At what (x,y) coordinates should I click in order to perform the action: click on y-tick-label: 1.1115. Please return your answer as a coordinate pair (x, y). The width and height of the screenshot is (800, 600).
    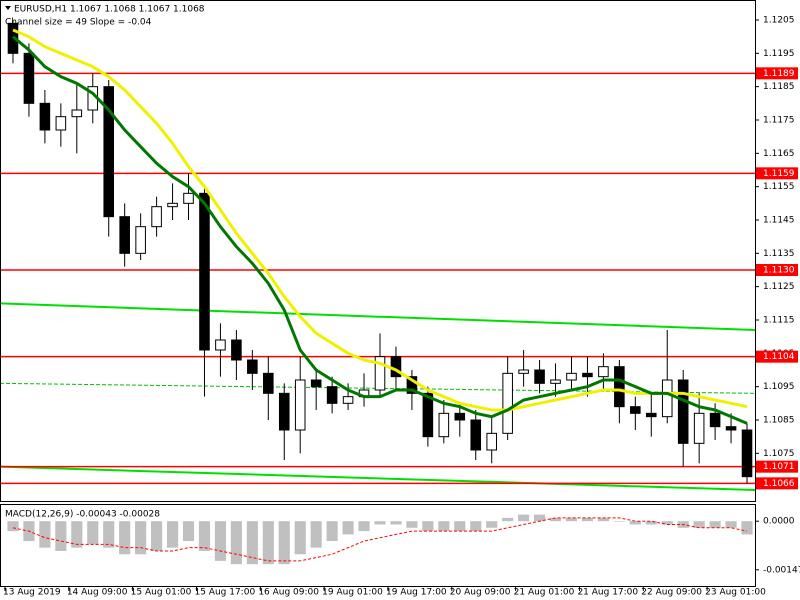
    Looking at the image, I should click on (779, 321).